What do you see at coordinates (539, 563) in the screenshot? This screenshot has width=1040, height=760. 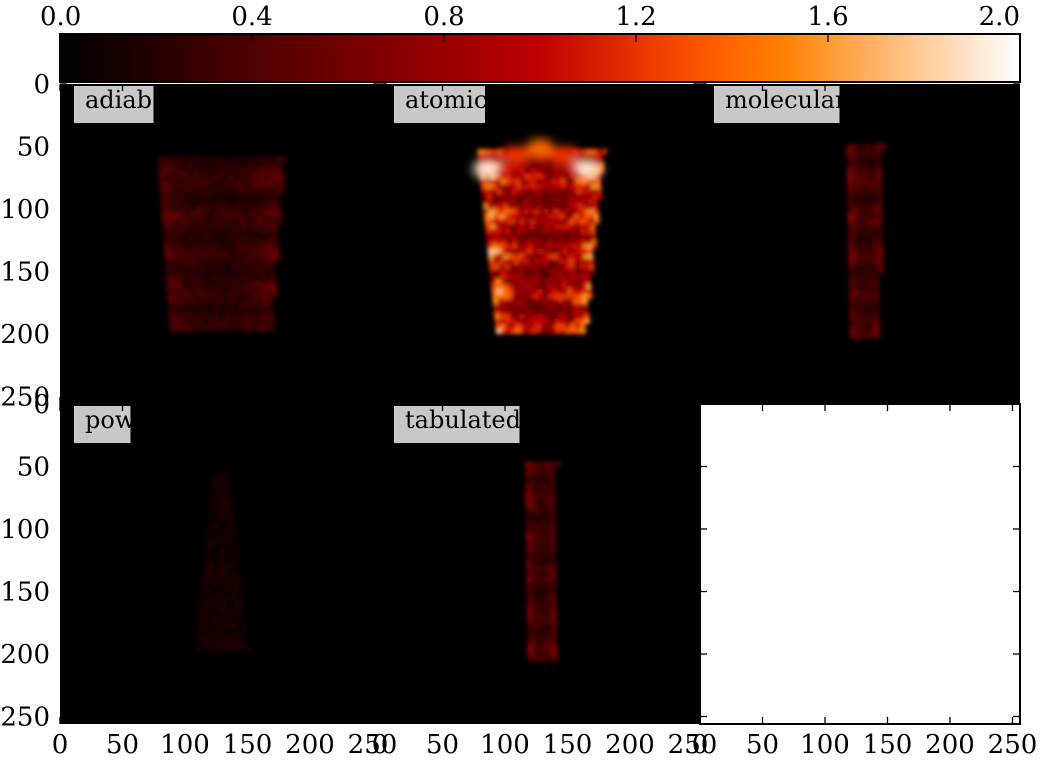 I see `axis-ticks` at bounding box center [539, 563].